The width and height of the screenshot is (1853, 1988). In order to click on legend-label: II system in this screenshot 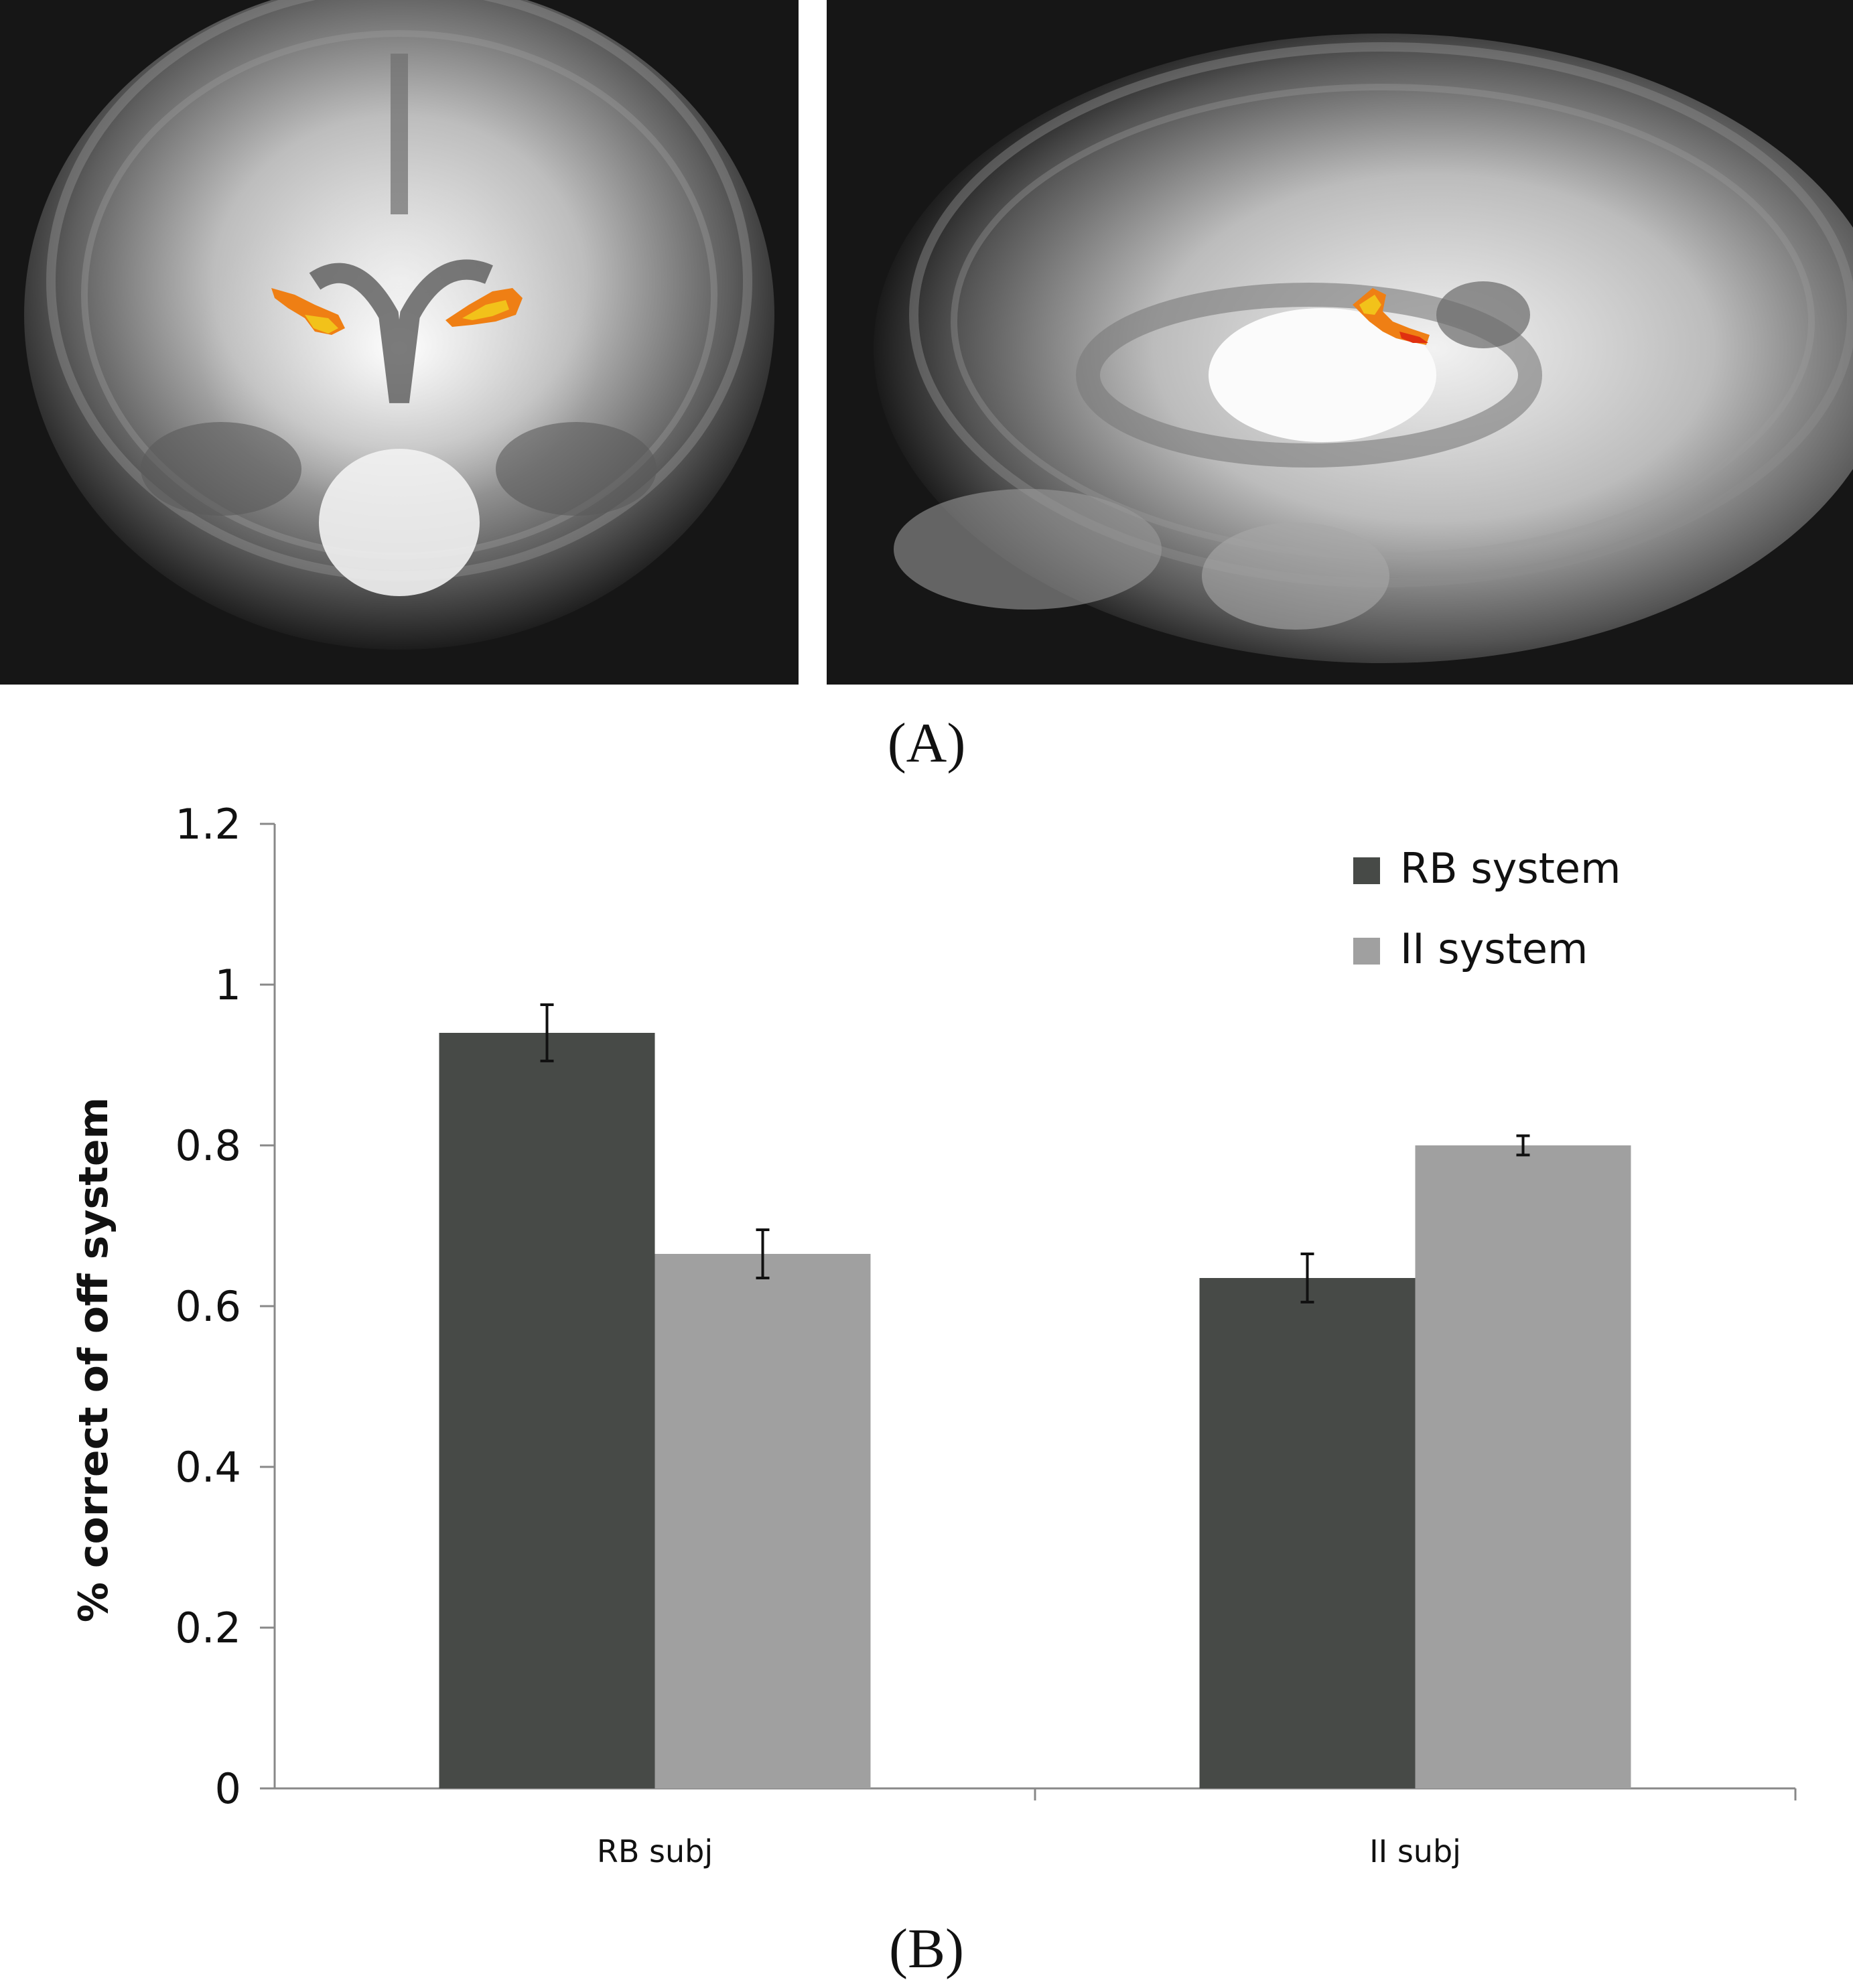, I will do `click(1494, 948)`.